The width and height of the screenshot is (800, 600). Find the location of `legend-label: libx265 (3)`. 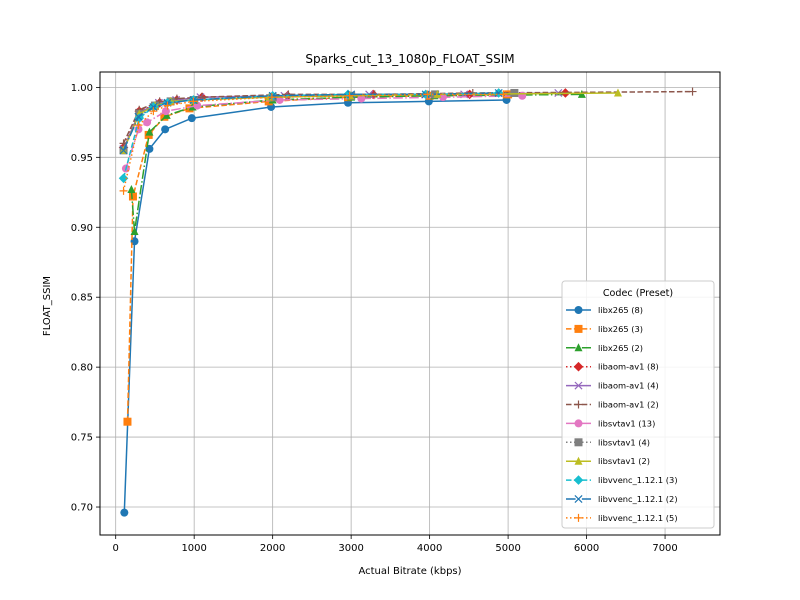

legend-label: libx265 (3) is located at coordinates (620, 329).